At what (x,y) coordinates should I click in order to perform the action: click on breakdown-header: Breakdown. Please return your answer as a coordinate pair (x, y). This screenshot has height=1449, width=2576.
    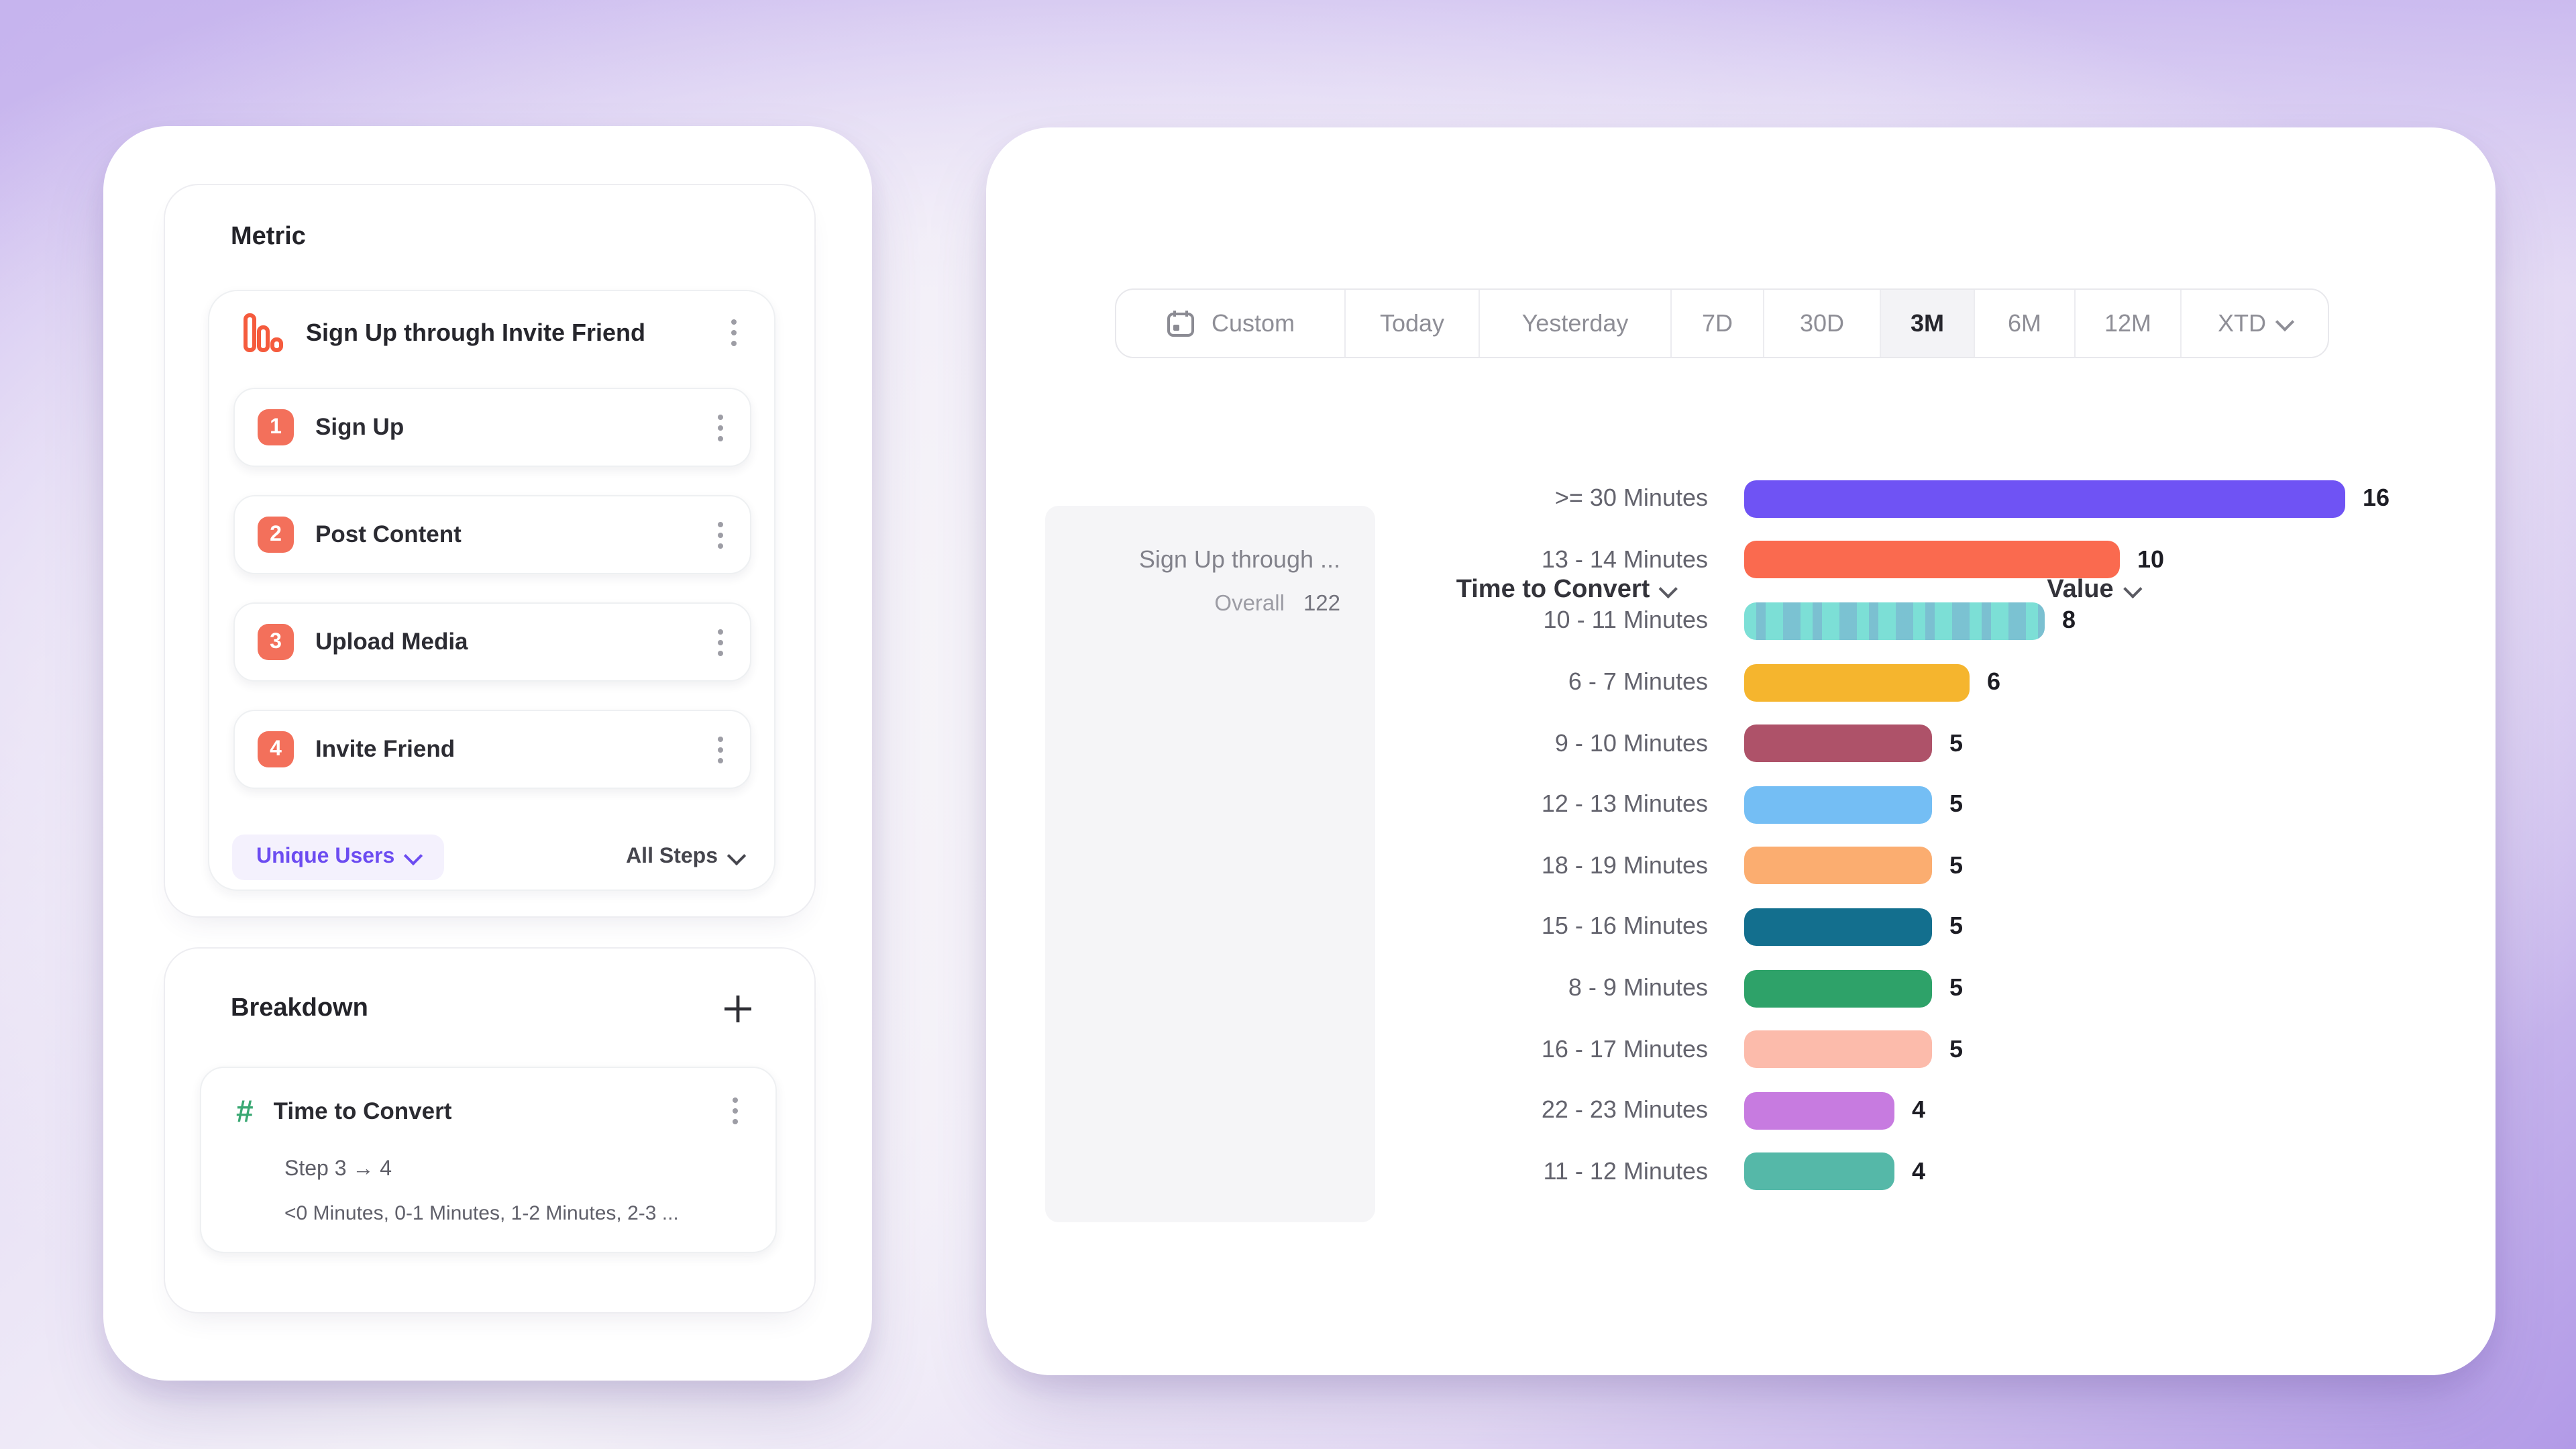
    Looking at the image, I should click on (493, 1008).